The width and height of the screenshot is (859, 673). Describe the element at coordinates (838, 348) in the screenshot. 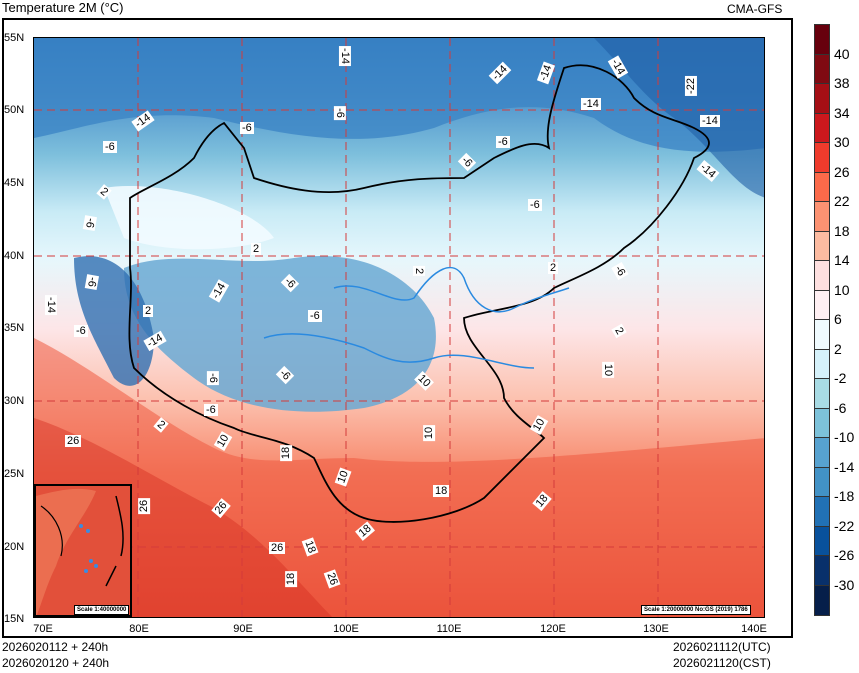

I see `colorbar-label: 2` at that location.